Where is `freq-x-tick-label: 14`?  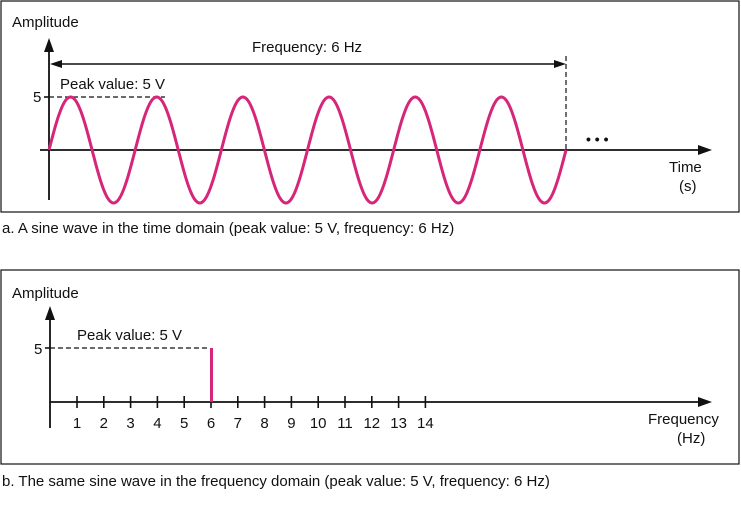
freq-x-tick-label: 14 is located at coordinates (425, 423).